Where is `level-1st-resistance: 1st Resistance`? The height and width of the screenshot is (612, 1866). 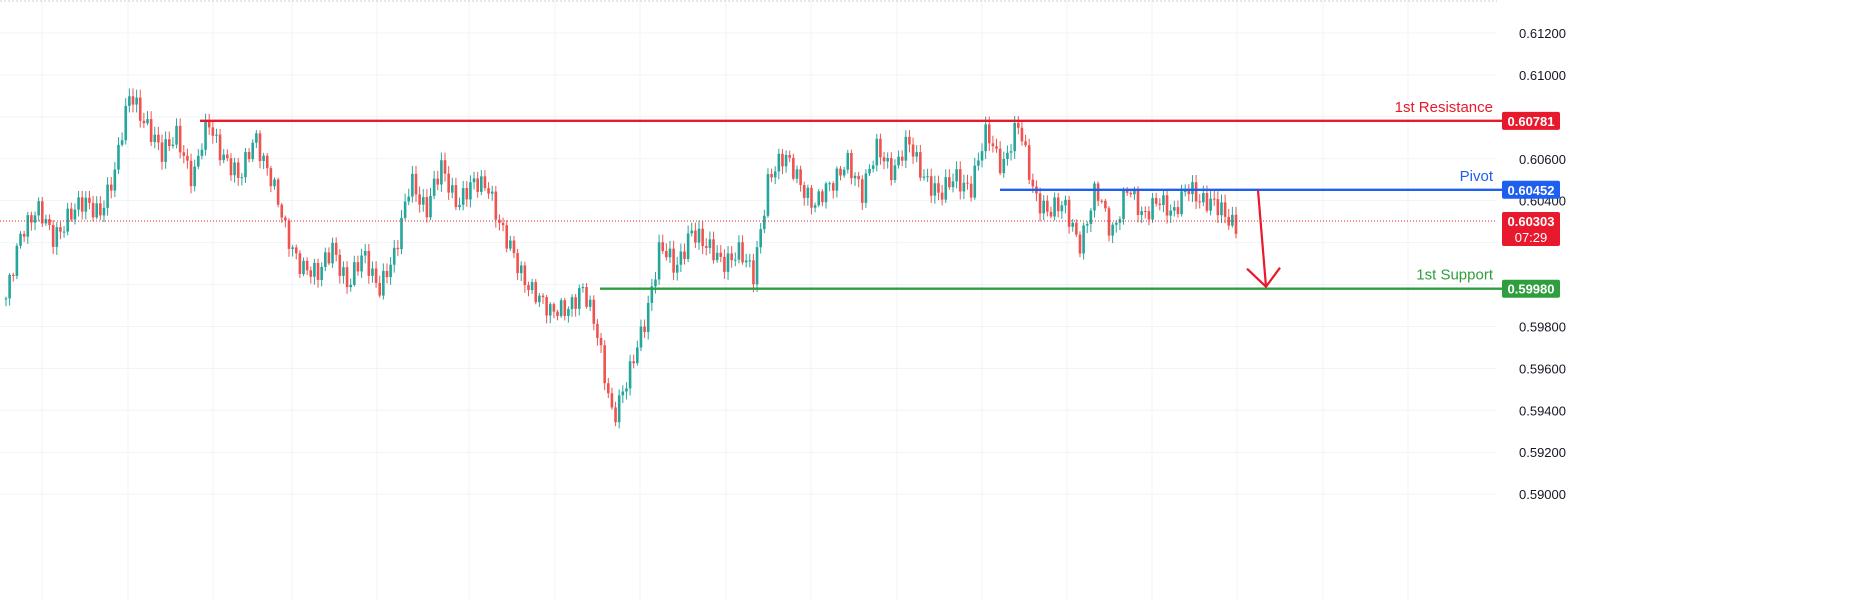 level-1st-resistance: 1st Resistance is located at coordinates (851, 111).